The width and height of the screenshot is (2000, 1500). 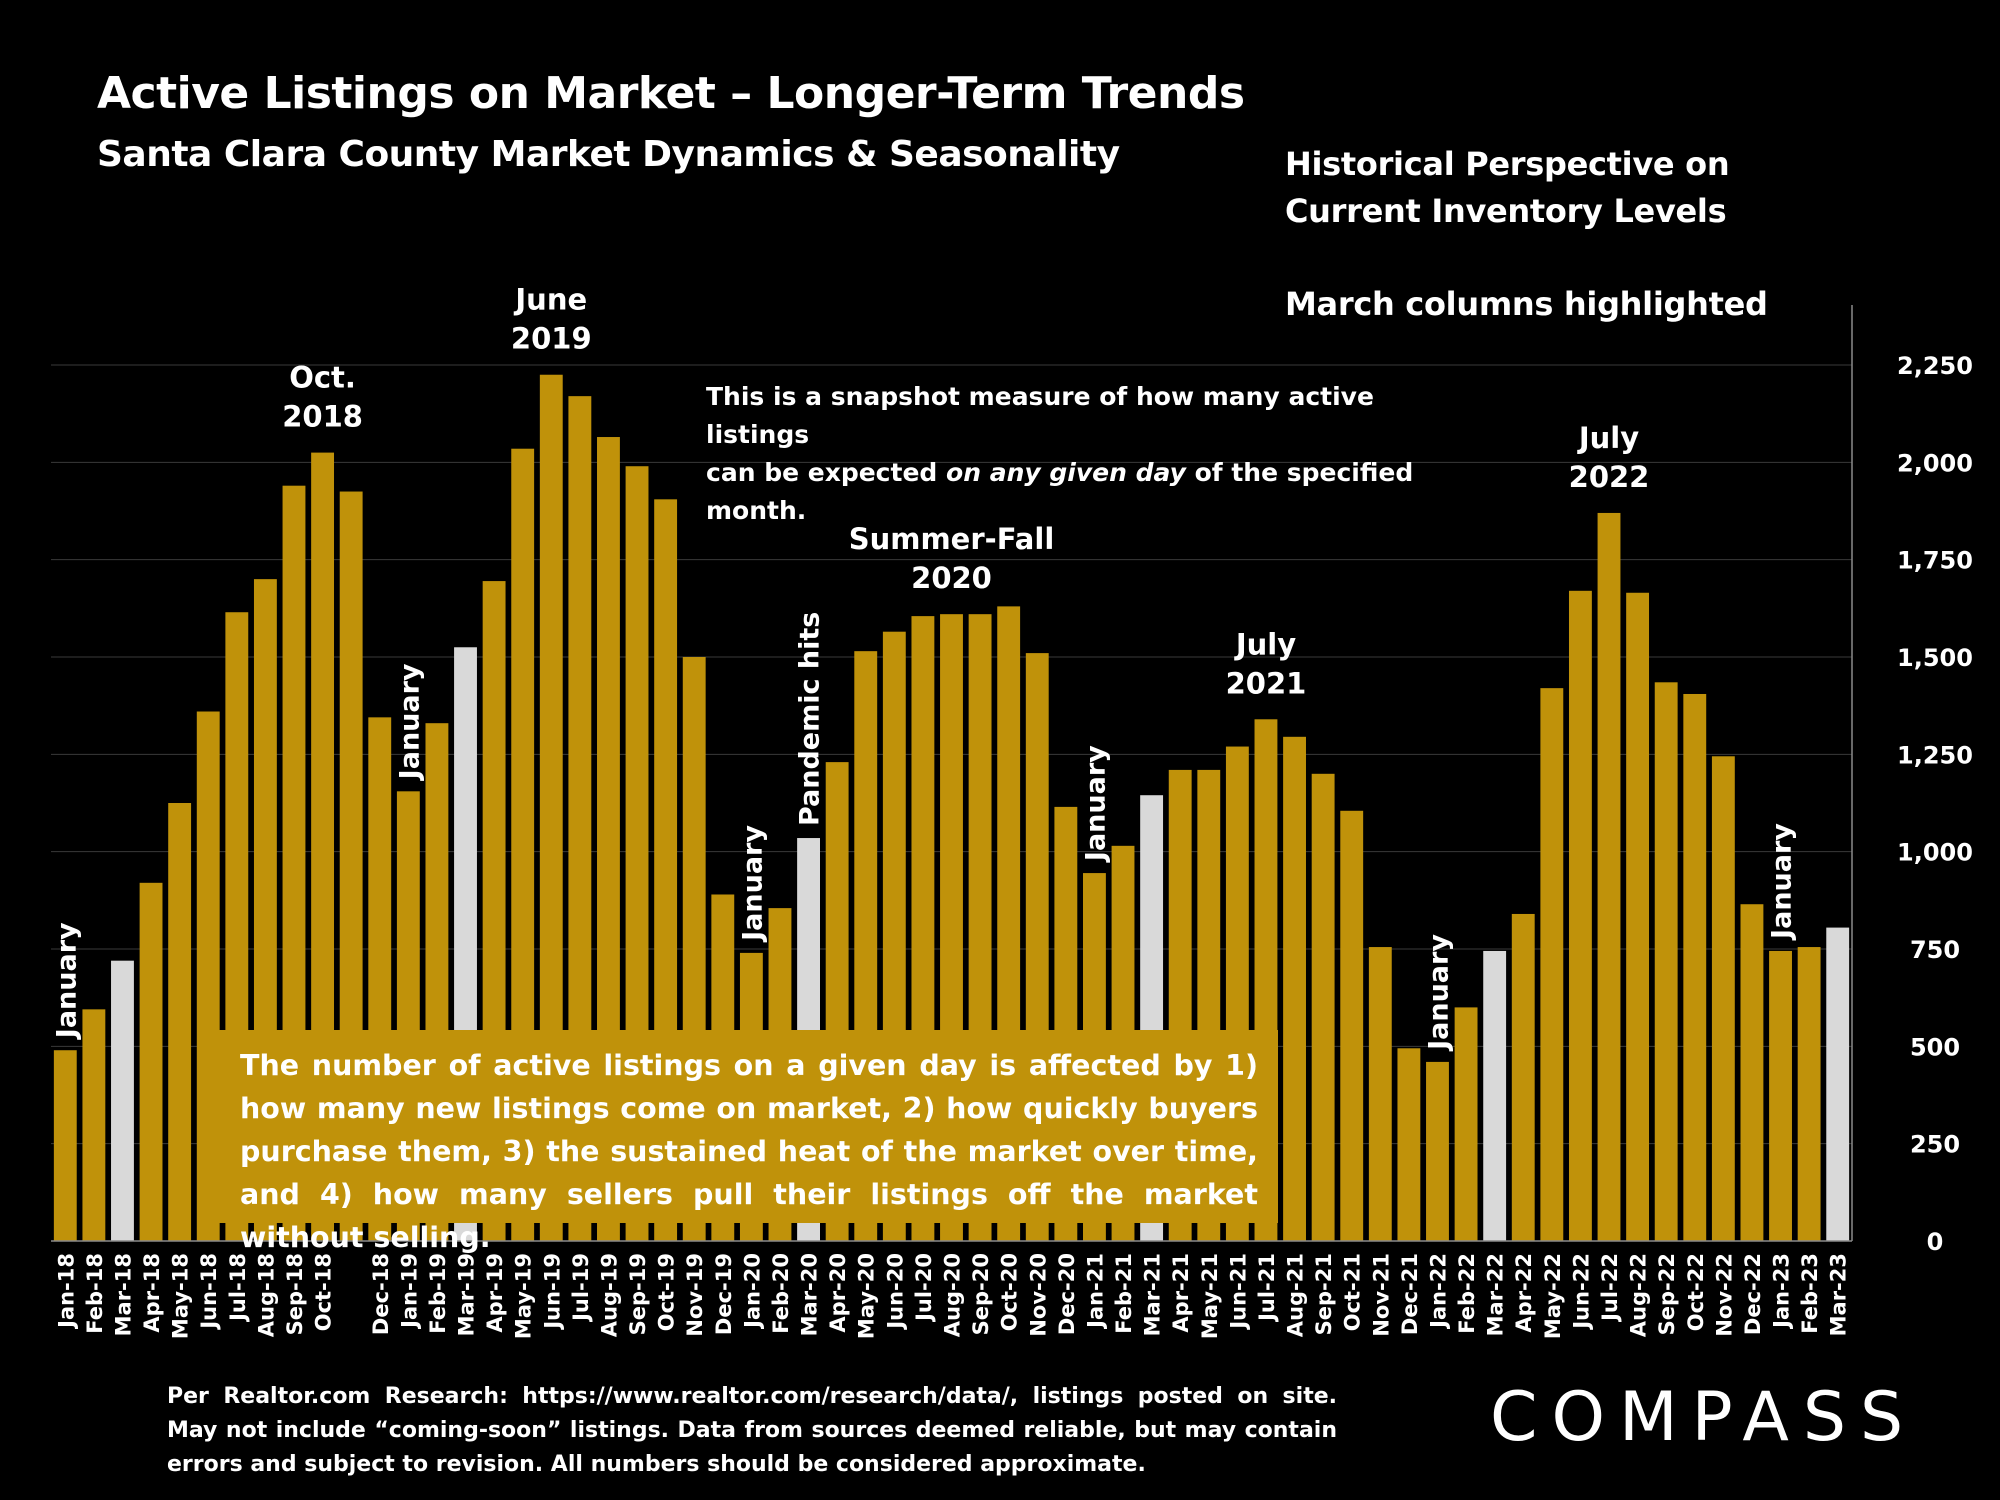 I want to click on x-tick-label: Feb-18, so click(x=95, y=1293).